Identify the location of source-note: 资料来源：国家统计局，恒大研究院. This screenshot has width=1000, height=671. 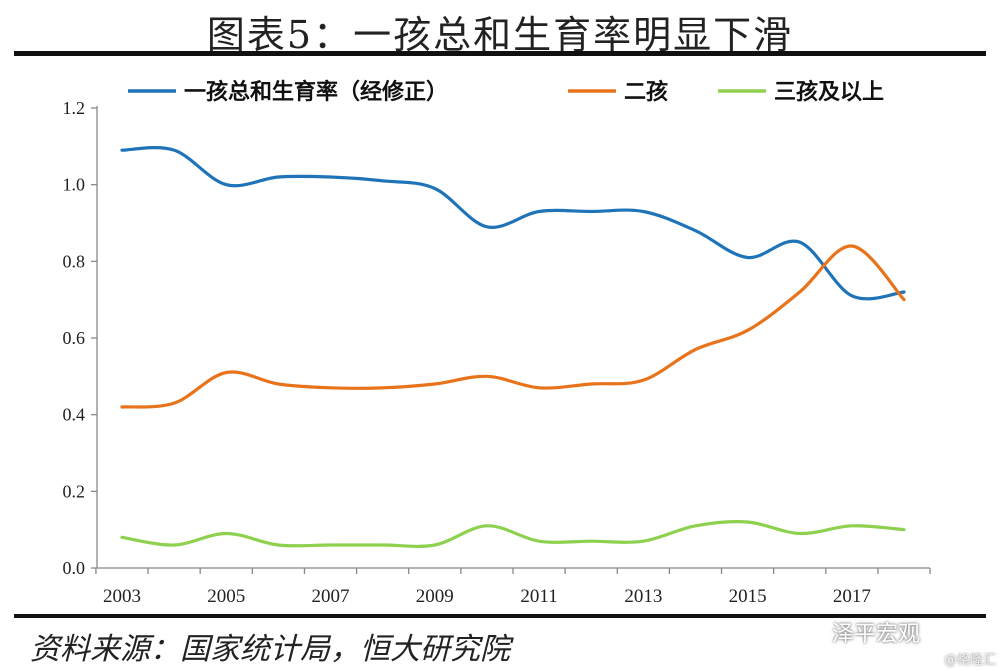
(270, 649).